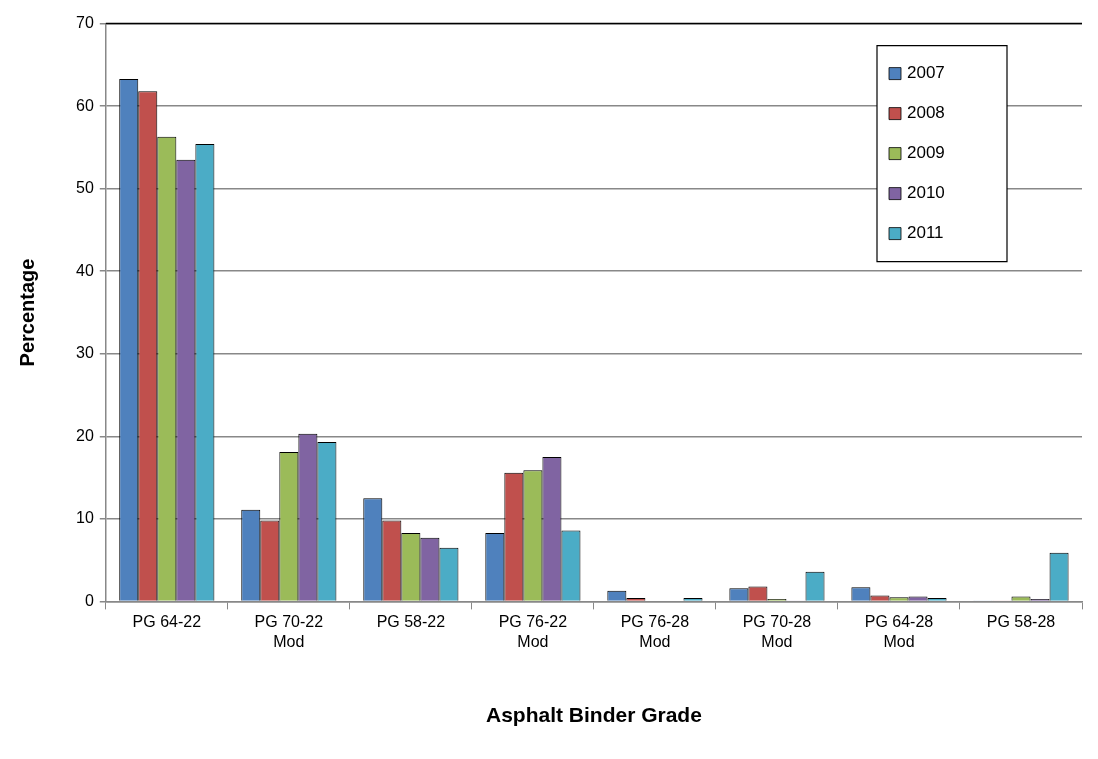  I want to click on x-tick-label: PG 64-22, so click(167, 622).